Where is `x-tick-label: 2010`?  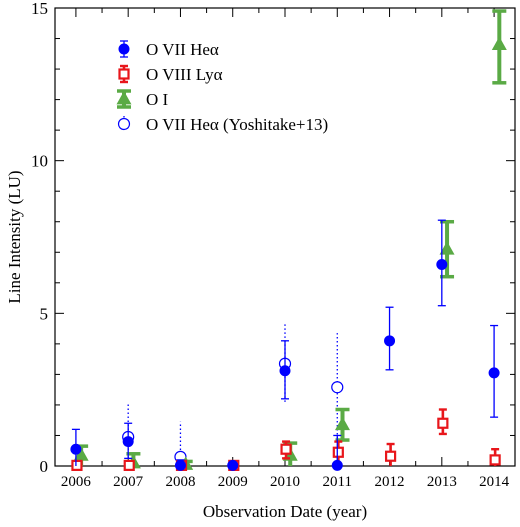
x-tick-label: 2010 is located at coordinates (285, 482).